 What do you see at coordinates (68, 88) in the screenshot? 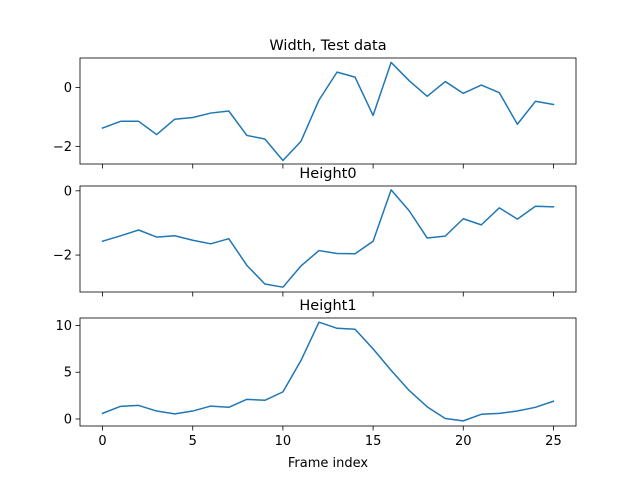
I see `y-tick-label-1-0: 0` at bounding box center [68, 88].